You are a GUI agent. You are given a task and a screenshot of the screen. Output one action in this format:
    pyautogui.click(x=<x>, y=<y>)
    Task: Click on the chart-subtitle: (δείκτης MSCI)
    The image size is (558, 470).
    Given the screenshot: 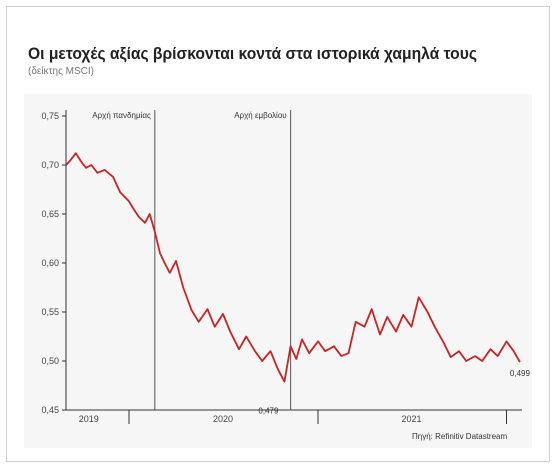 What is the action you would take?
    pyautogui.click(x=61, y=71)
    